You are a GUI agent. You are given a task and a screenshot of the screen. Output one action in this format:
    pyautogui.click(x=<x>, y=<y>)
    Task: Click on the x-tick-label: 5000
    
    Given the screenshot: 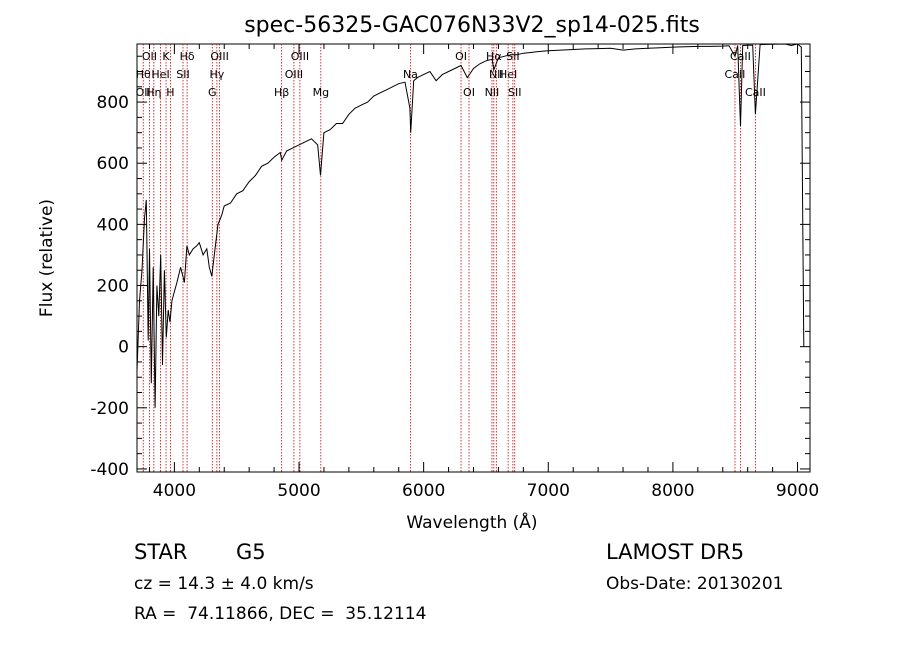 What is the action you would take?
    pyautogui.click(x=298, y=491)
    